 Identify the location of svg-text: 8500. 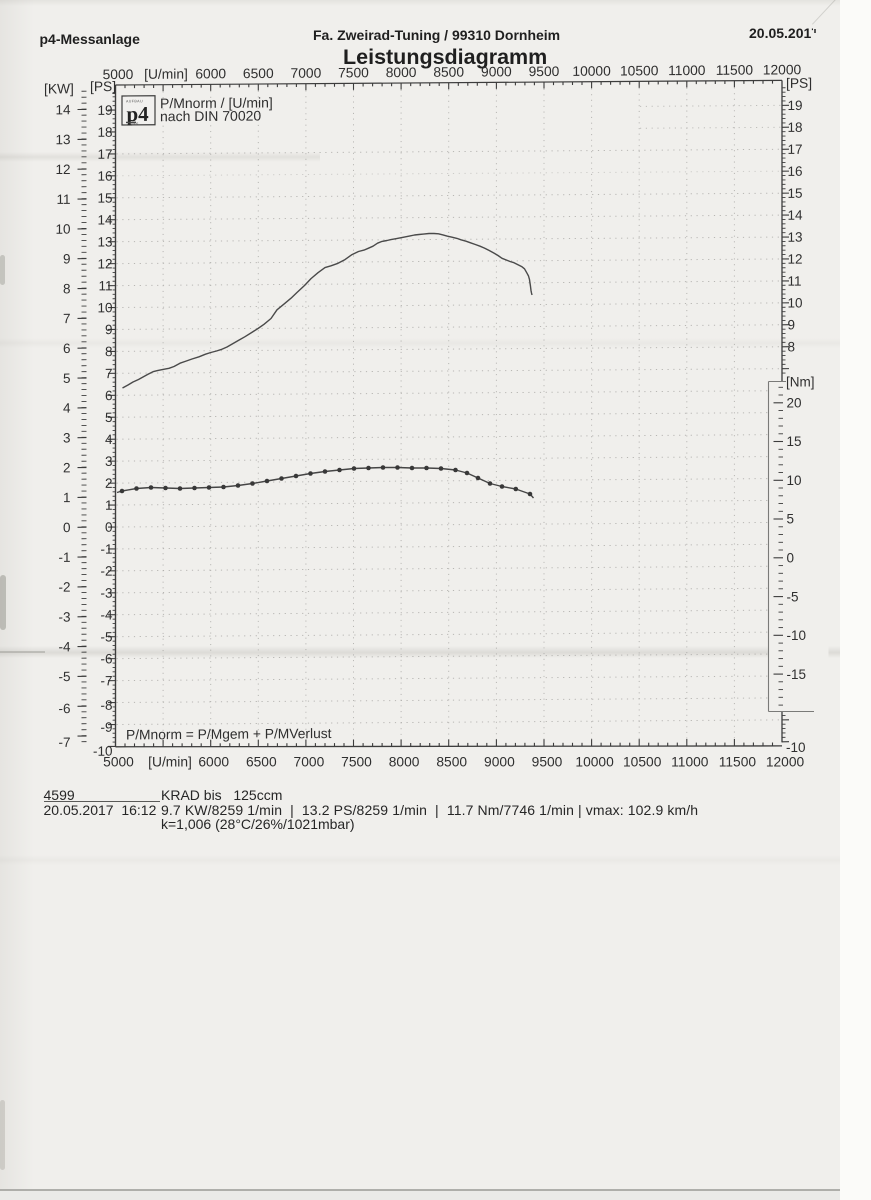
(451, 762).